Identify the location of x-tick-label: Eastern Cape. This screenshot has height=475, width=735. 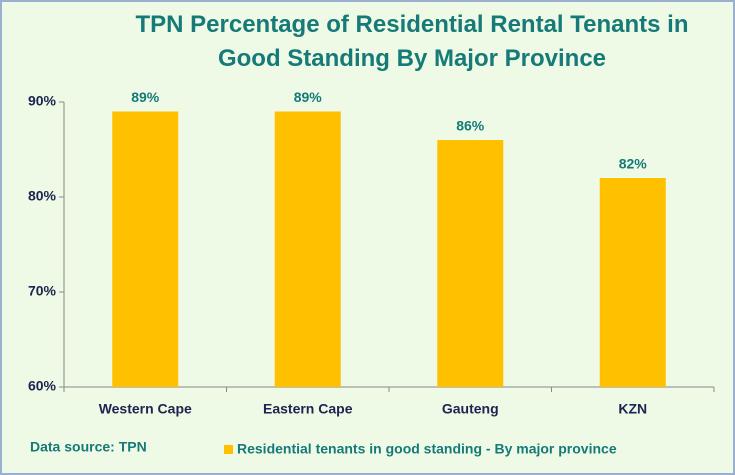
(308, 409).